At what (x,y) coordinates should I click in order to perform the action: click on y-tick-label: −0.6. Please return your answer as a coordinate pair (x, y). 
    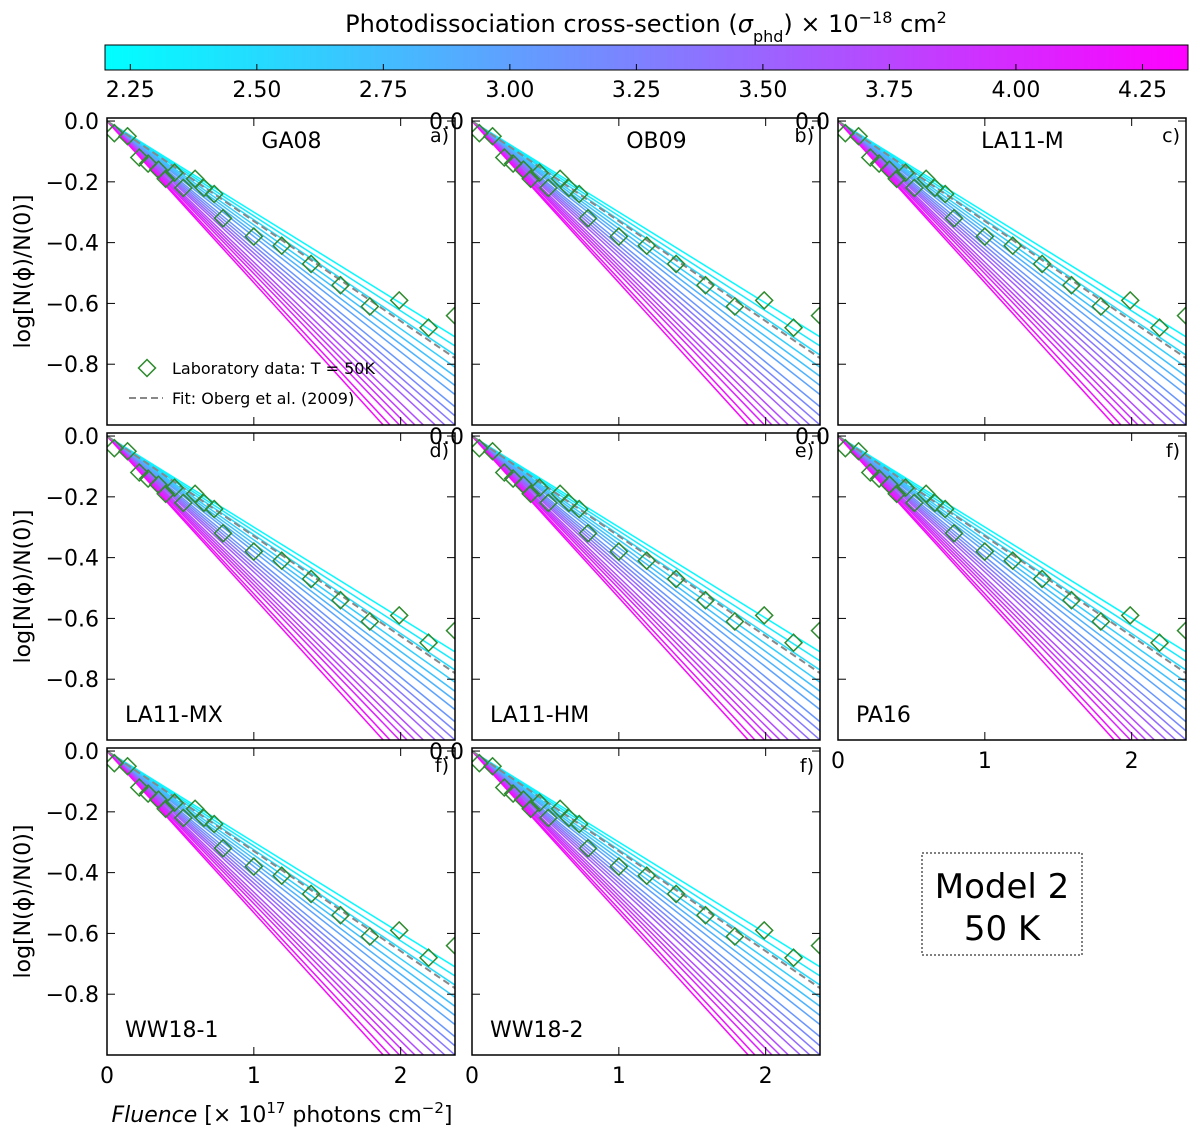
    Looking at the image, I should click on (72, 934).